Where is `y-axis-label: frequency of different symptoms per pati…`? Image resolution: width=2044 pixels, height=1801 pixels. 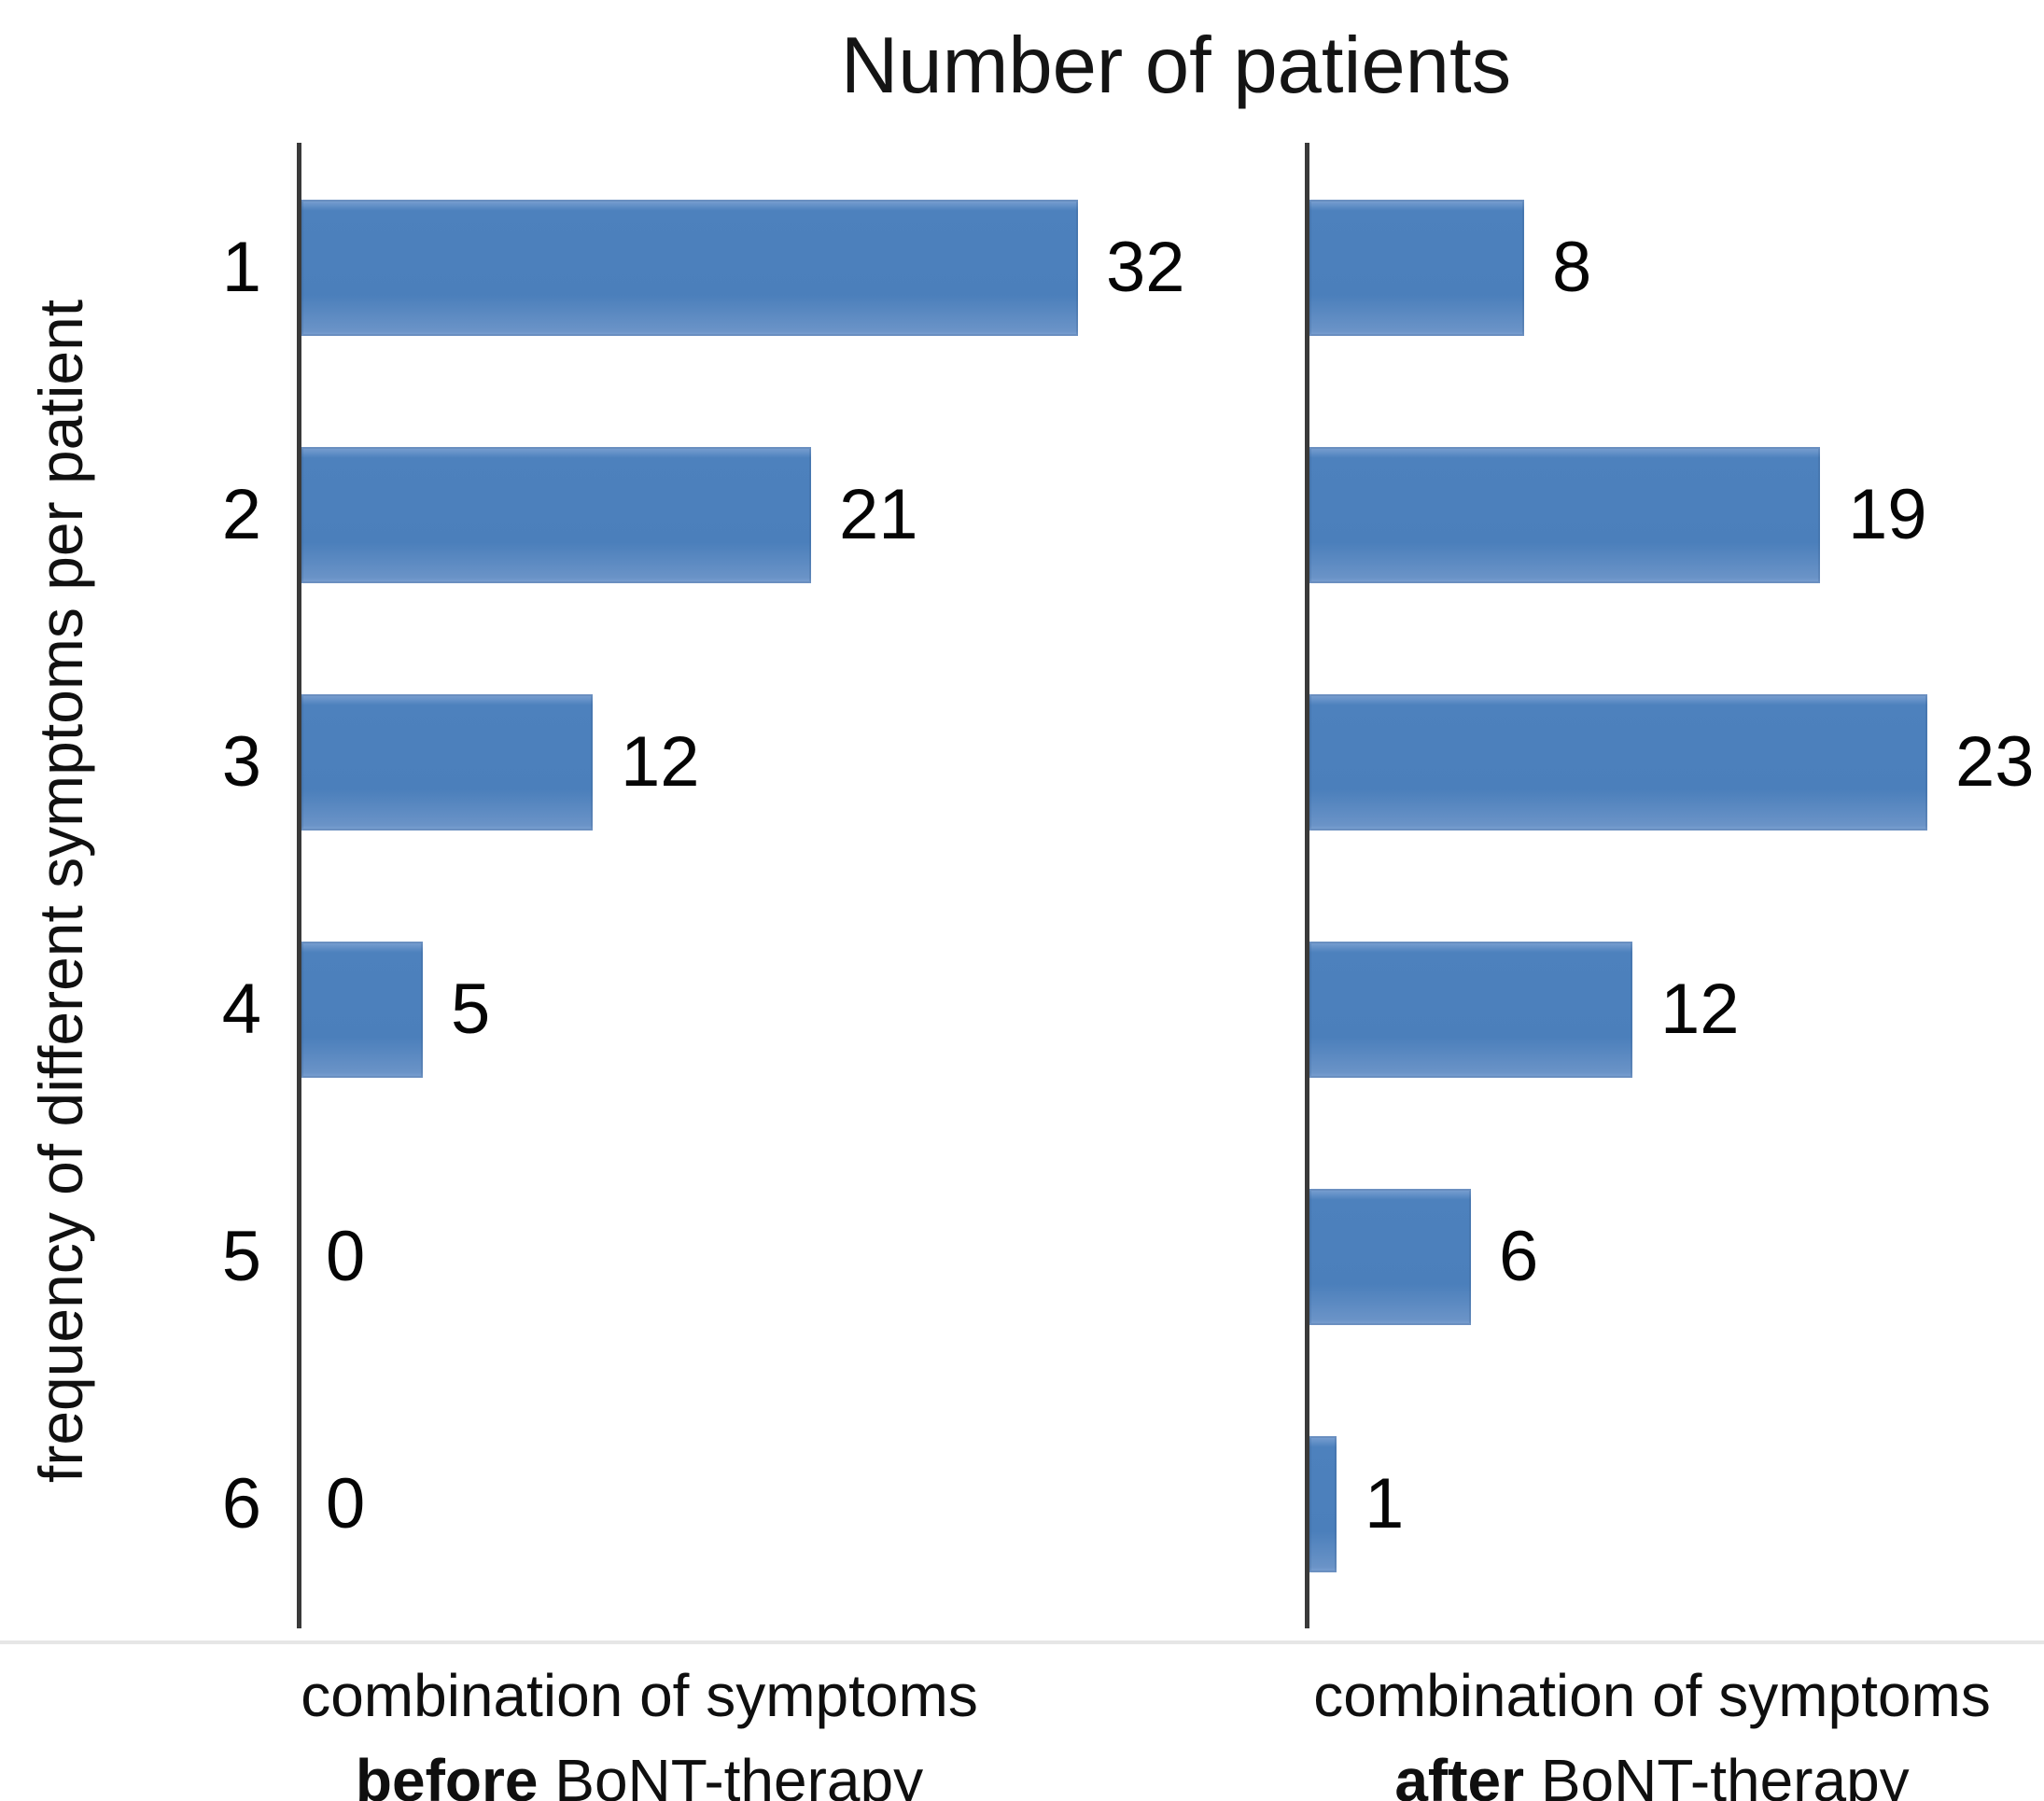 y-axis-label: frequency of different symptoms per pati… is located at coordinates (60, 891).